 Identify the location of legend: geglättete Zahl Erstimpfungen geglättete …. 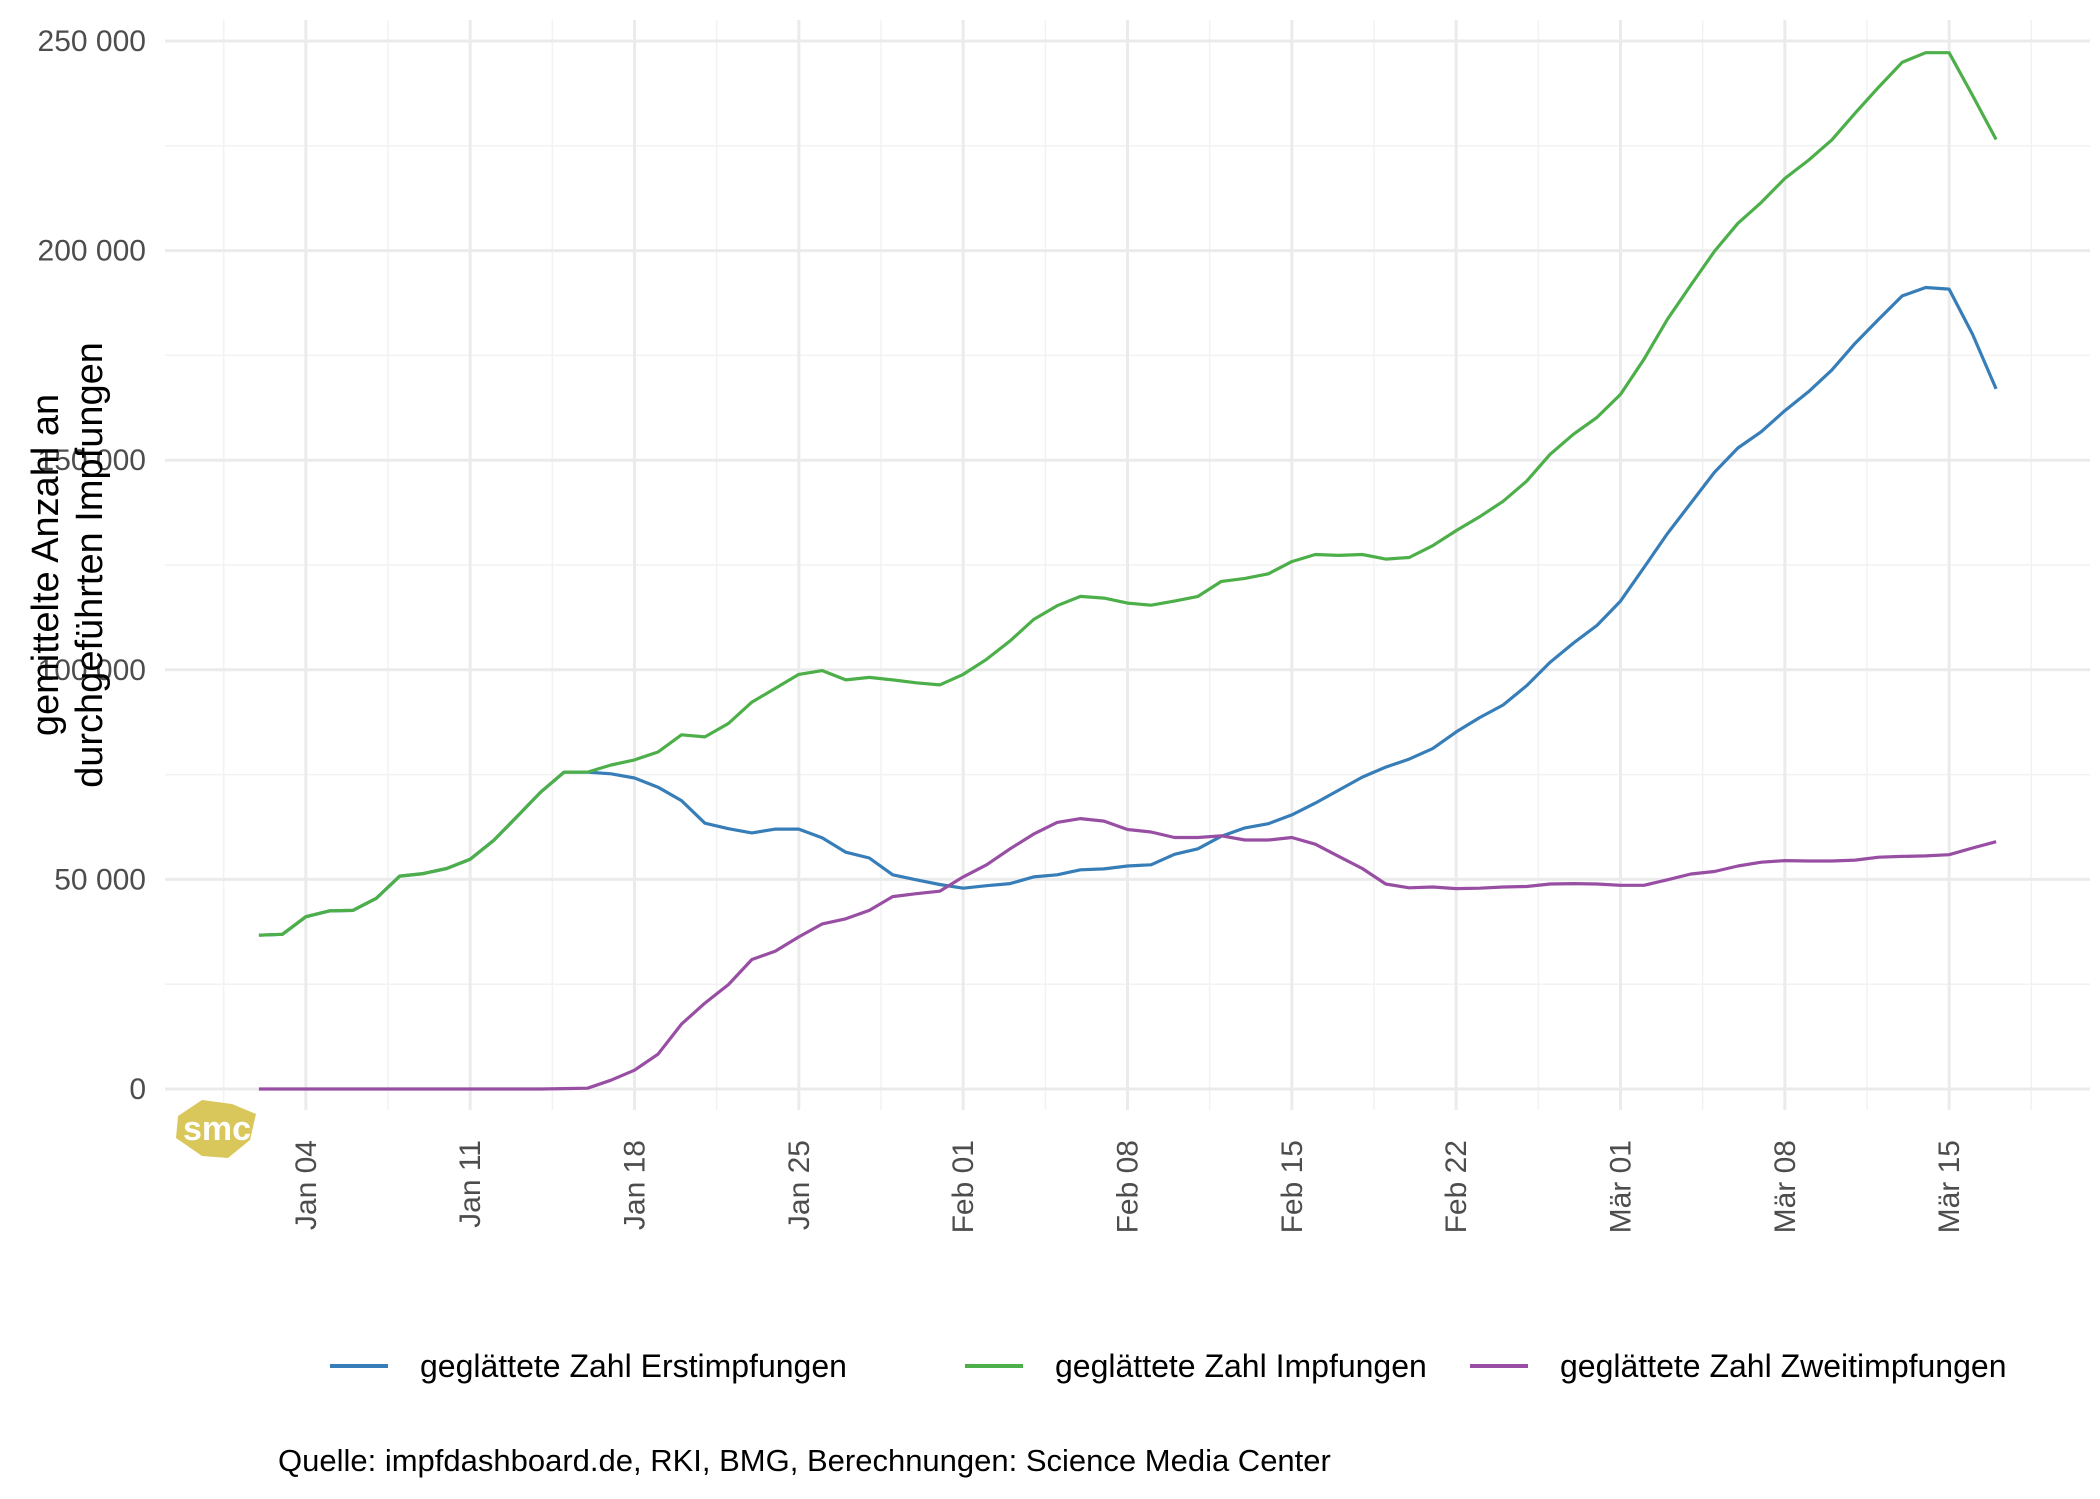
(1168, 1366).